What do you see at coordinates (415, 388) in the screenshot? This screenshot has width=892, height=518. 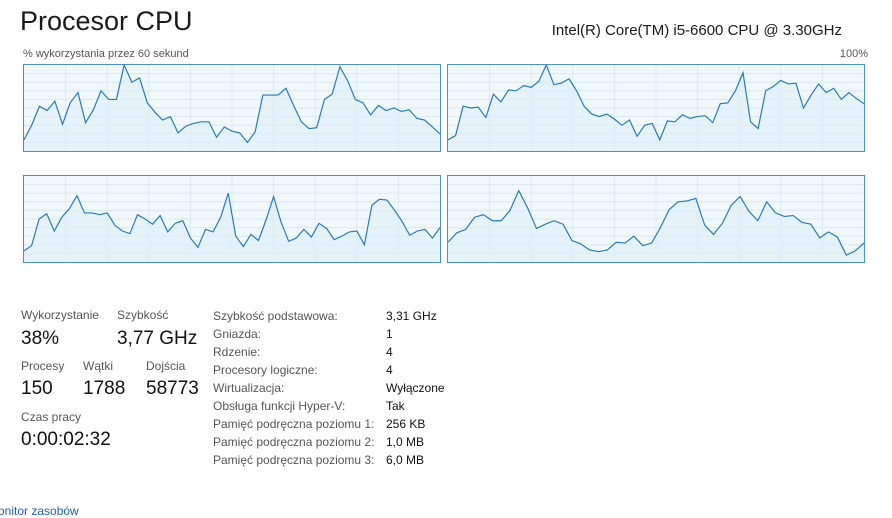 I see `detail-value: Wyłączone` at bounding box center [415, 388].